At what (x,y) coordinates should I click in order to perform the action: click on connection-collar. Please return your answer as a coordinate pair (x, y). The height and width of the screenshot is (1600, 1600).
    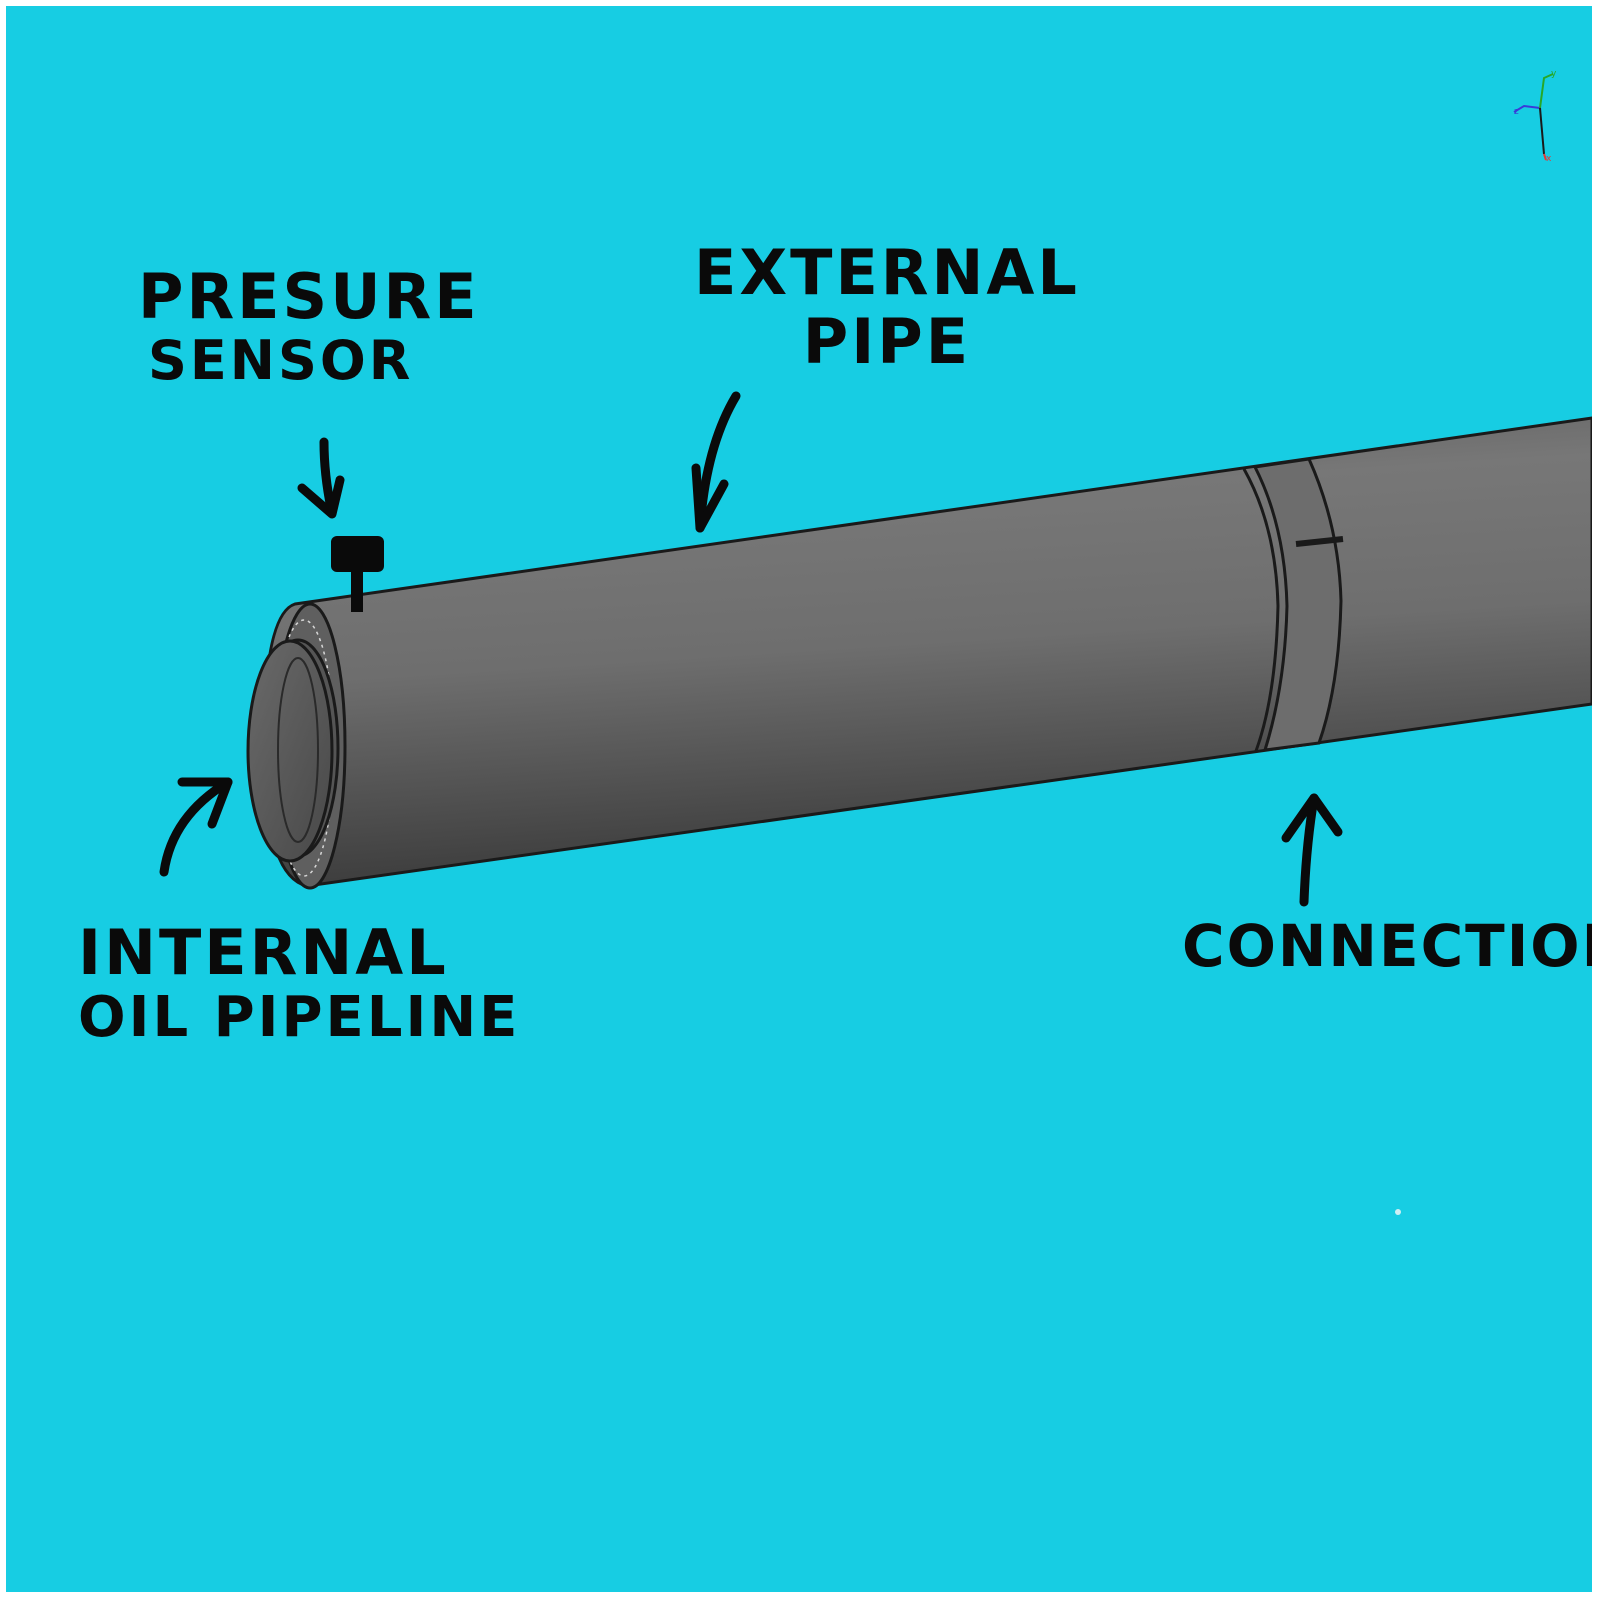
    Looking at the image, I should click on (1297, 604).